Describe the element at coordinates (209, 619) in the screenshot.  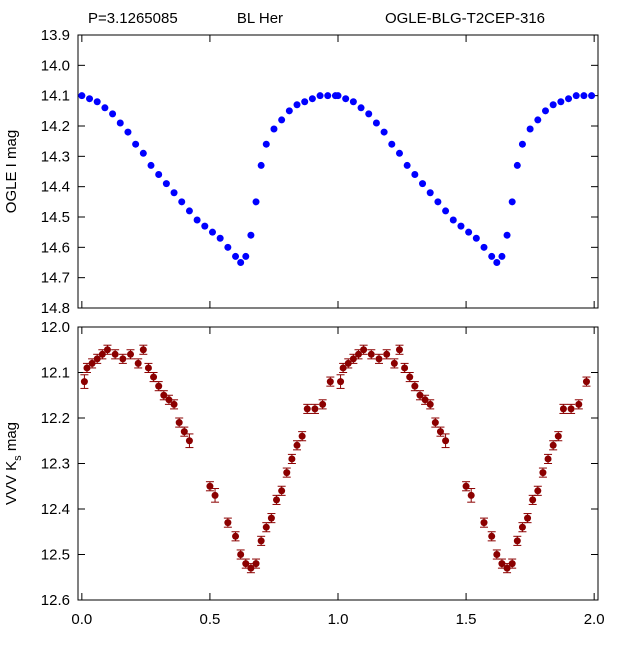
I see `x-tick-label: 0.5` at that location.